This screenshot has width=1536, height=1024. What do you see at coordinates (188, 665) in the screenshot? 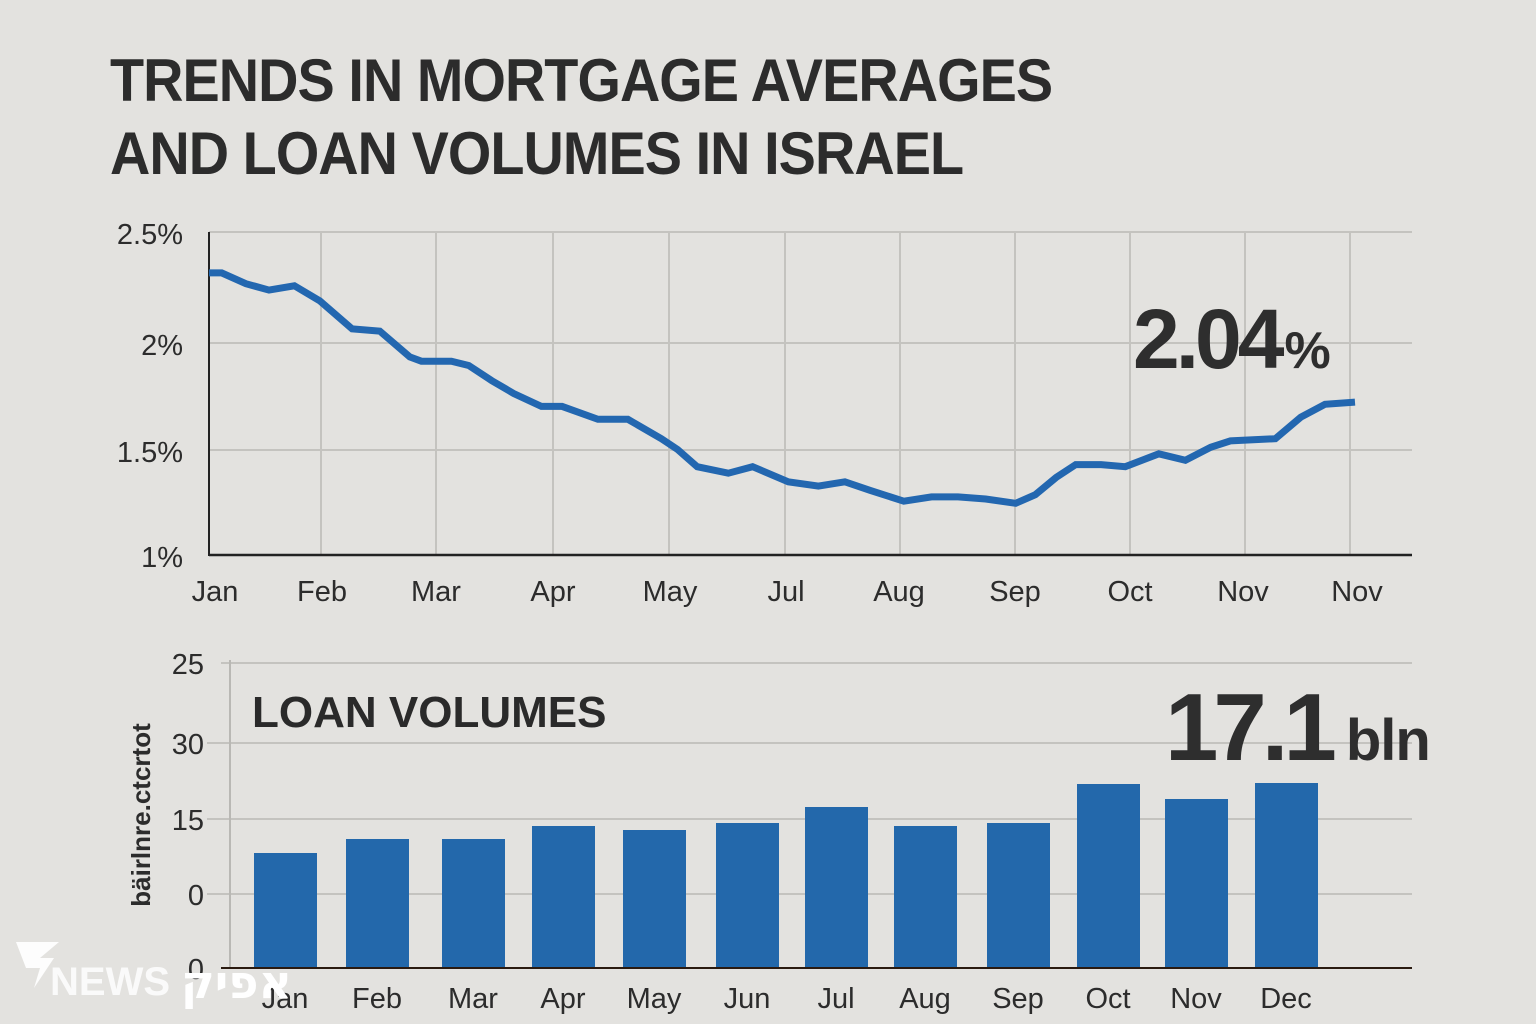
I see `y-tick-label: 25` at bounding box center [188, 665].